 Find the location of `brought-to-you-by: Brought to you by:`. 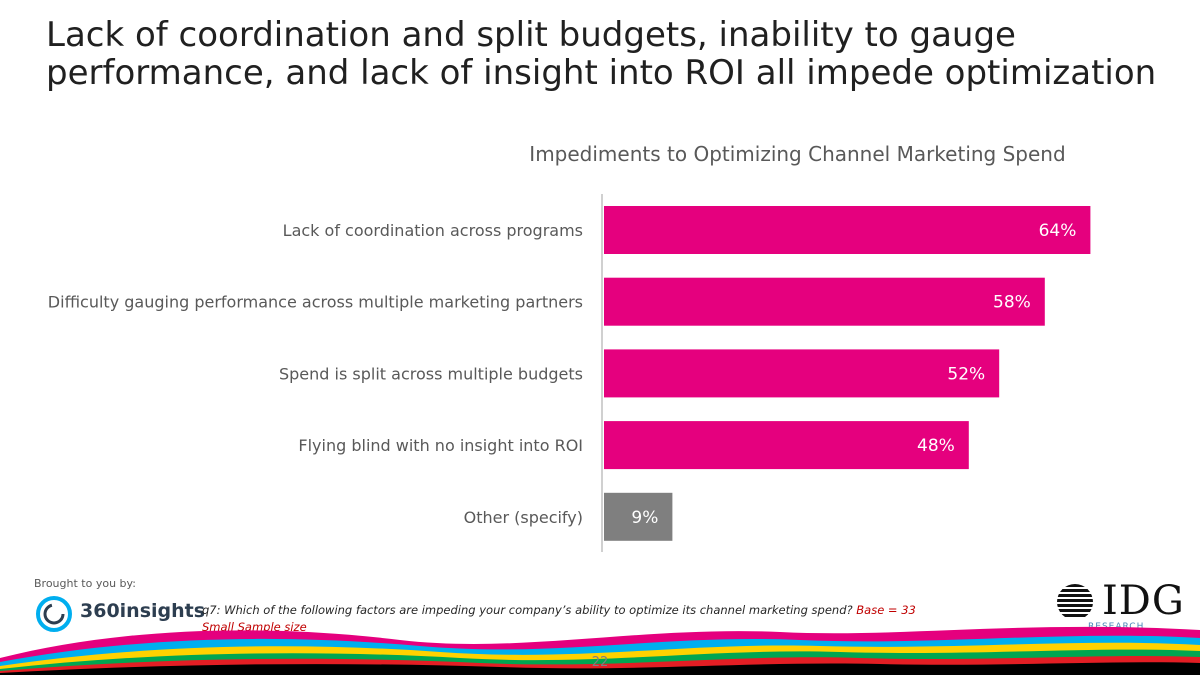

brought-to-you-by: Brought to you by: is located at coordinates (85, 583).